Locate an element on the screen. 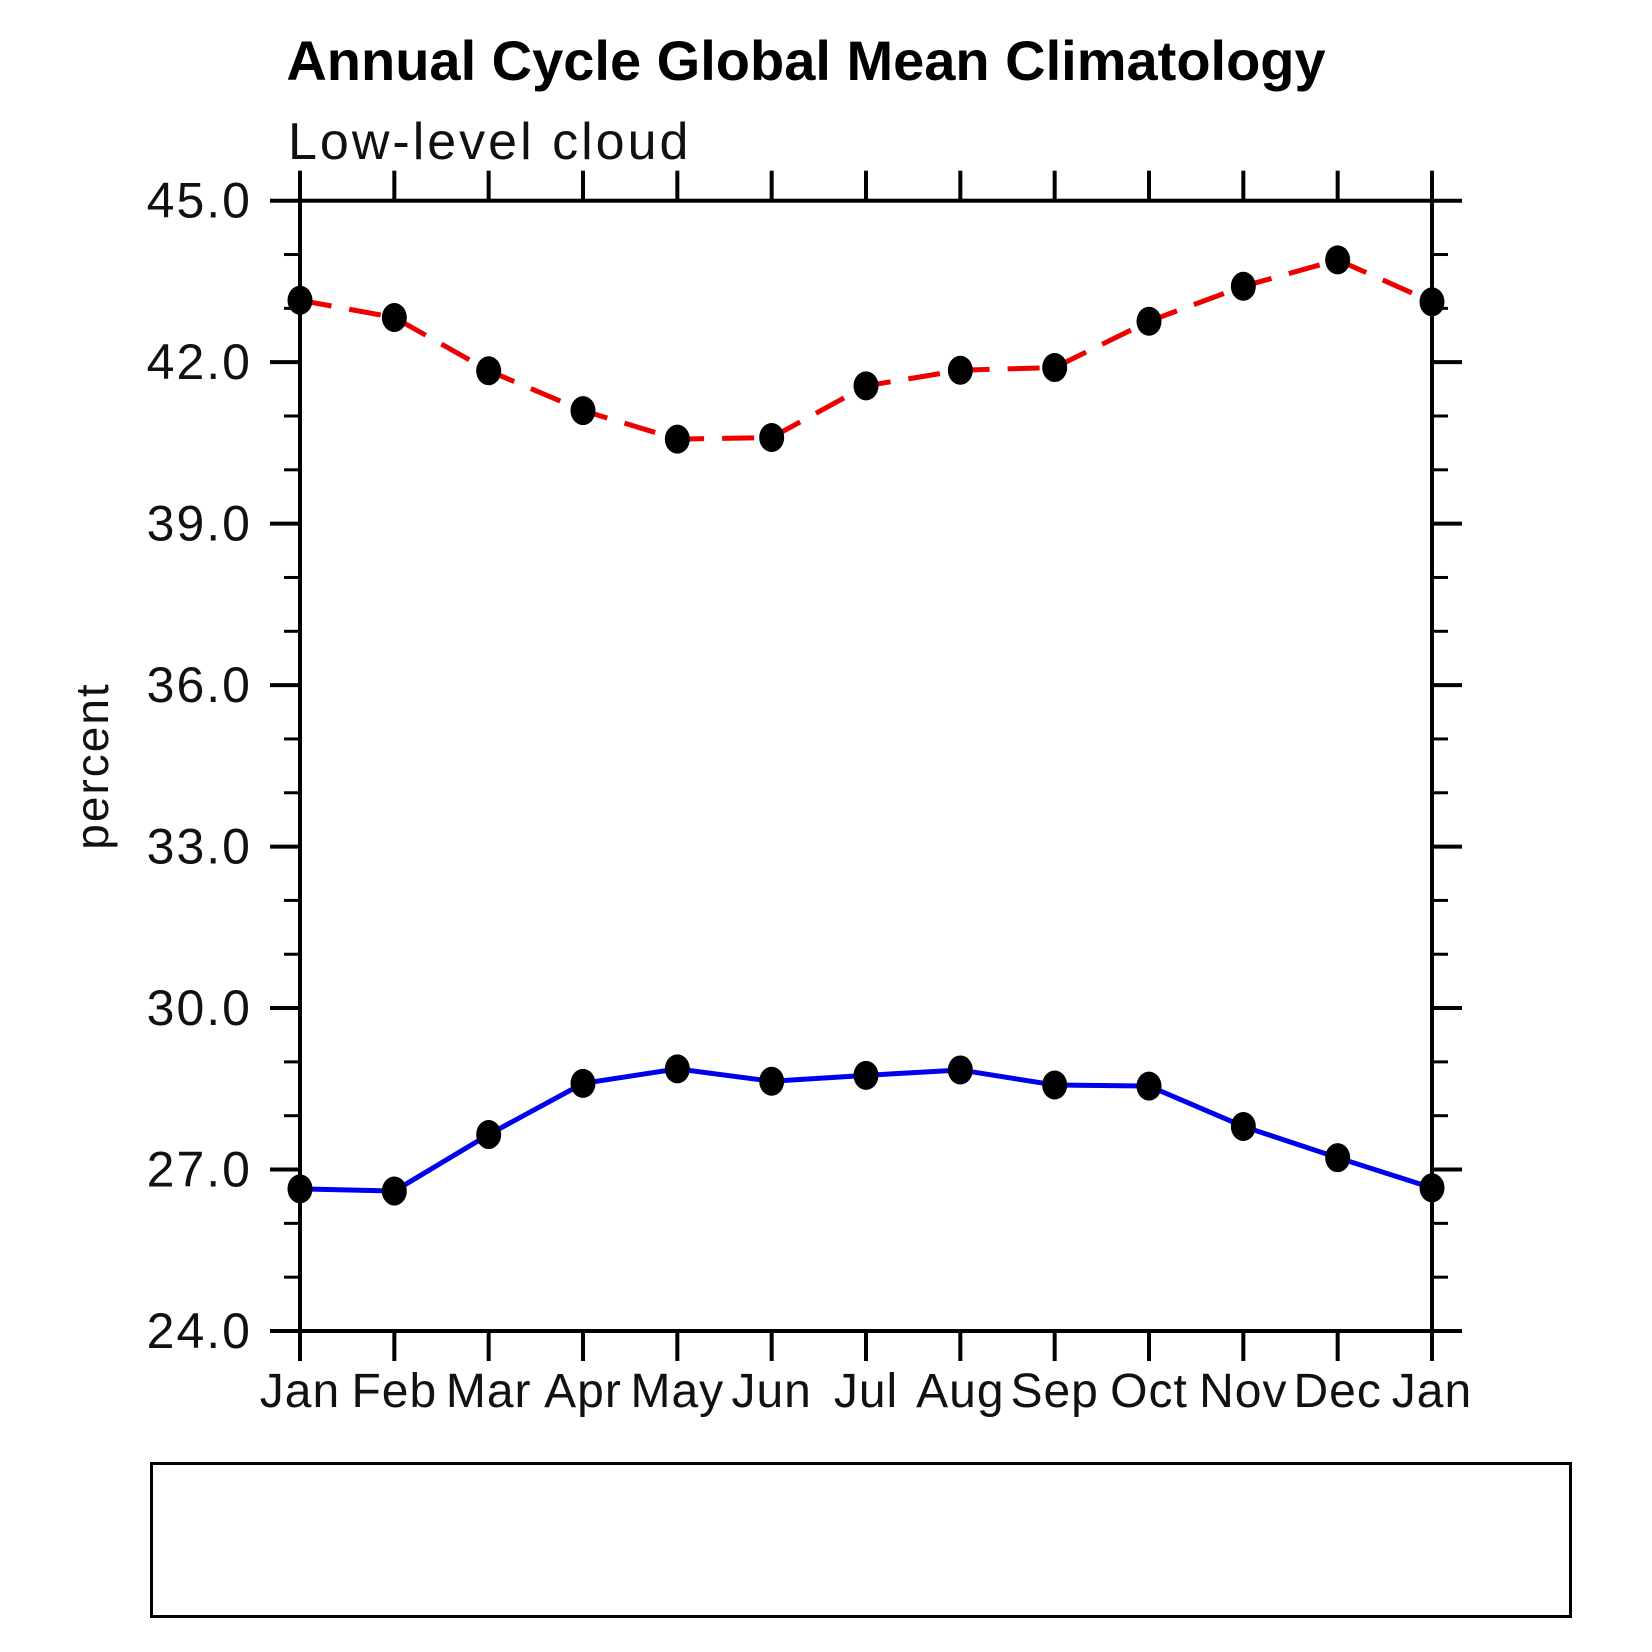 The height and width of the screenshot is (1652, 1652). x-tick-label: Oct is located at coordinates (1149, 1391).